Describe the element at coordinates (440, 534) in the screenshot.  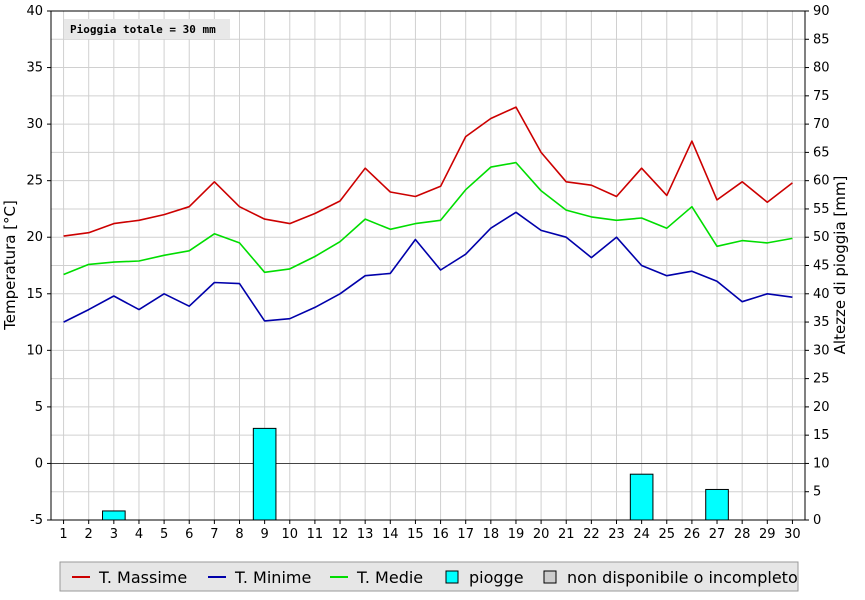
I see `x-tick-label: 16` at that location.